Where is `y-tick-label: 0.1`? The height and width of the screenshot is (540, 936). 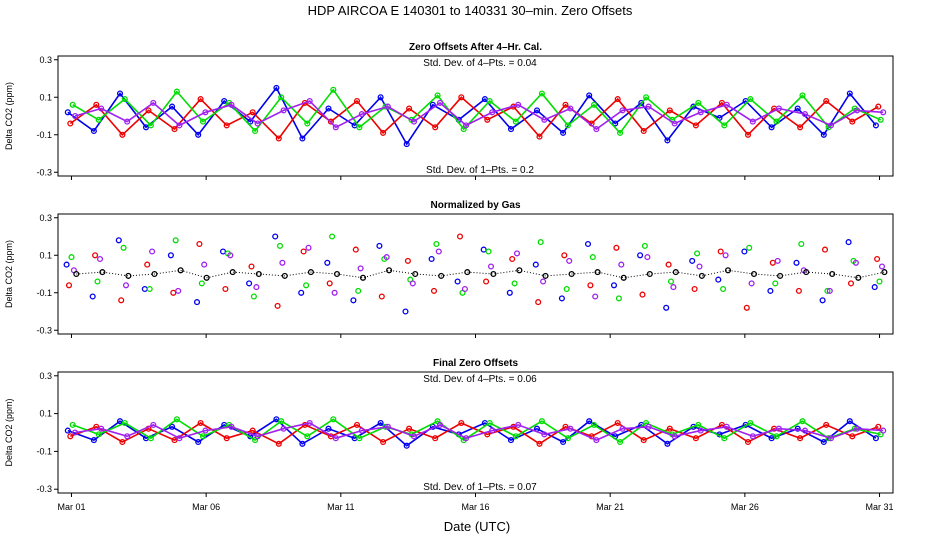 y-tick-label: 0.1 is located at coordinates (45, 255).